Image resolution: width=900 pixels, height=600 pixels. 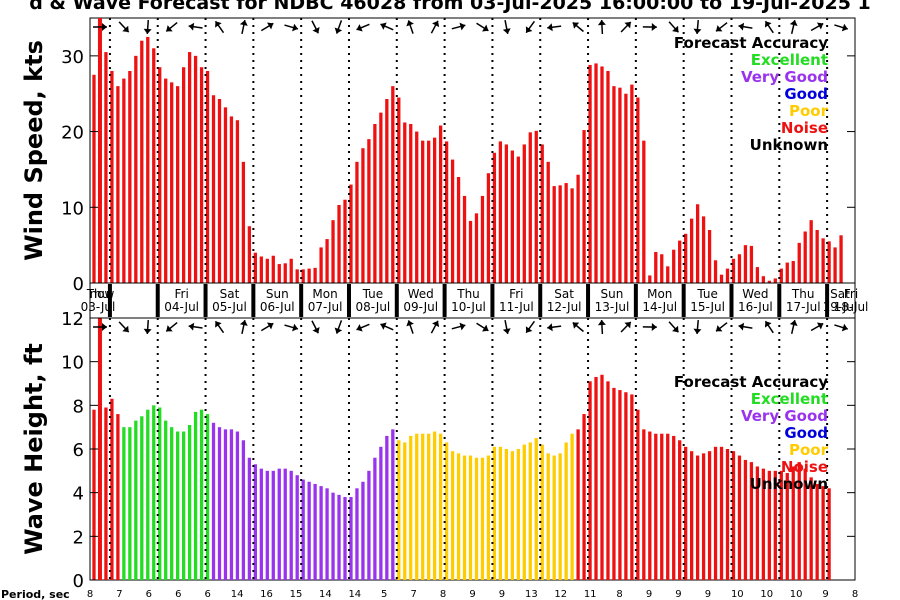 What do you see at coordinates (72, 319) in the screenshot?
I see `y-tick-label: 12` at bounding box center [72, 319].